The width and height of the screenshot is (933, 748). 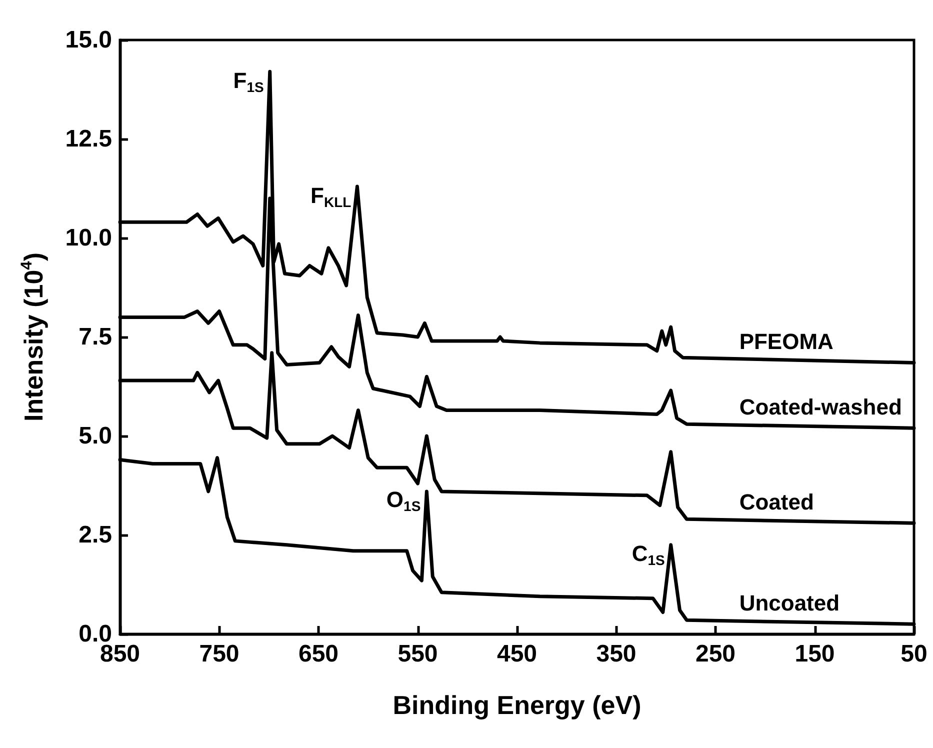 What do you see at coordinates (88, 40) in the screenshot?
I see `y-tick-label: 15.0` at bounding box center [88, 40].